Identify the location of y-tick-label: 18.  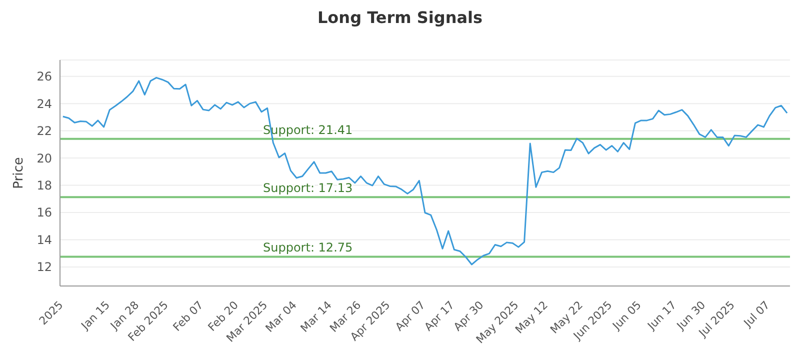
(44, 185).